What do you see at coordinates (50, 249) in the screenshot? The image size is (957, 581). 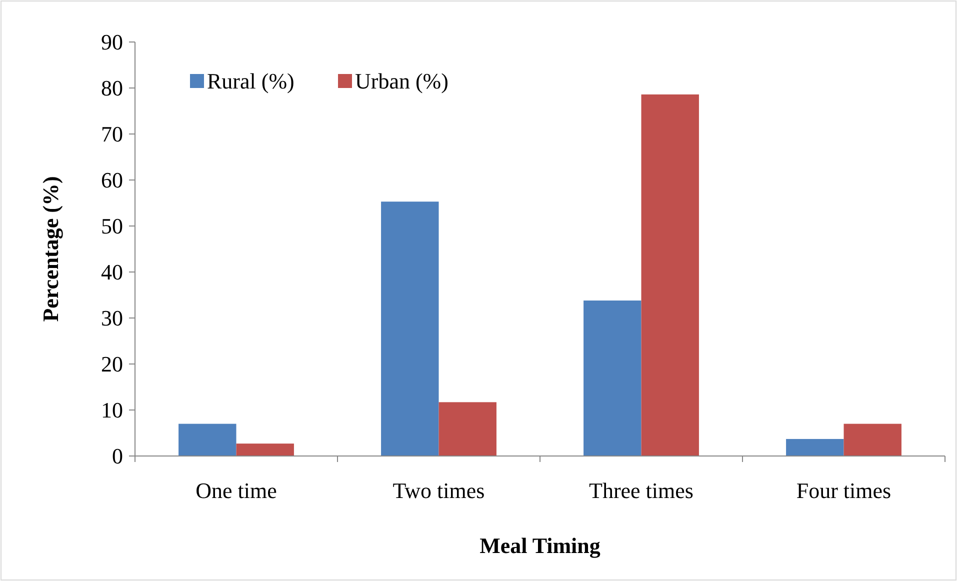 I see `y-axis-title: Percentage (%)` at bounding box center [50, 249].